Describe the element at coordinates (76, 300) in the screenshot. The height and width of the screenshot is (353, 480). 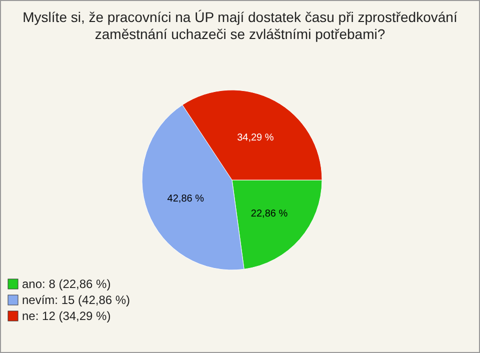
I see `legend-label: nevím: 15 (42,86 %)` at that location.